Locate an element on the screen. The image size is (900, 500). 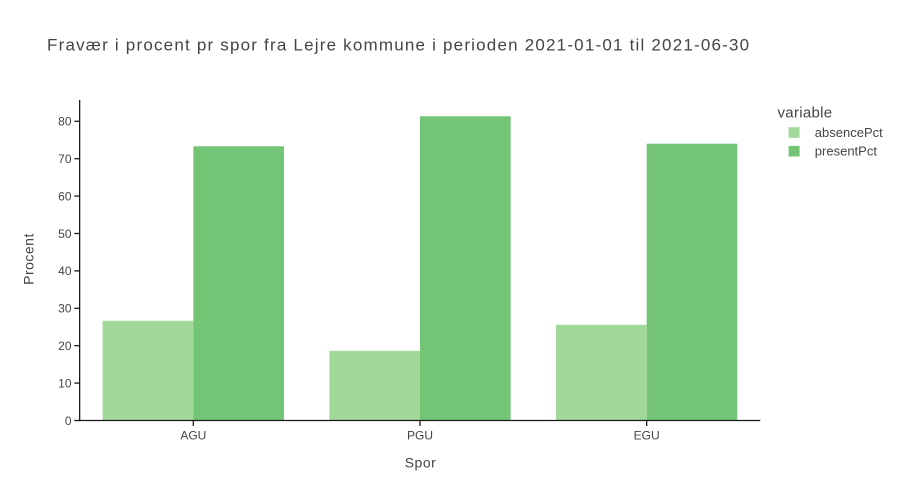
svg-text: EGU is located at coordinates (647, 436).